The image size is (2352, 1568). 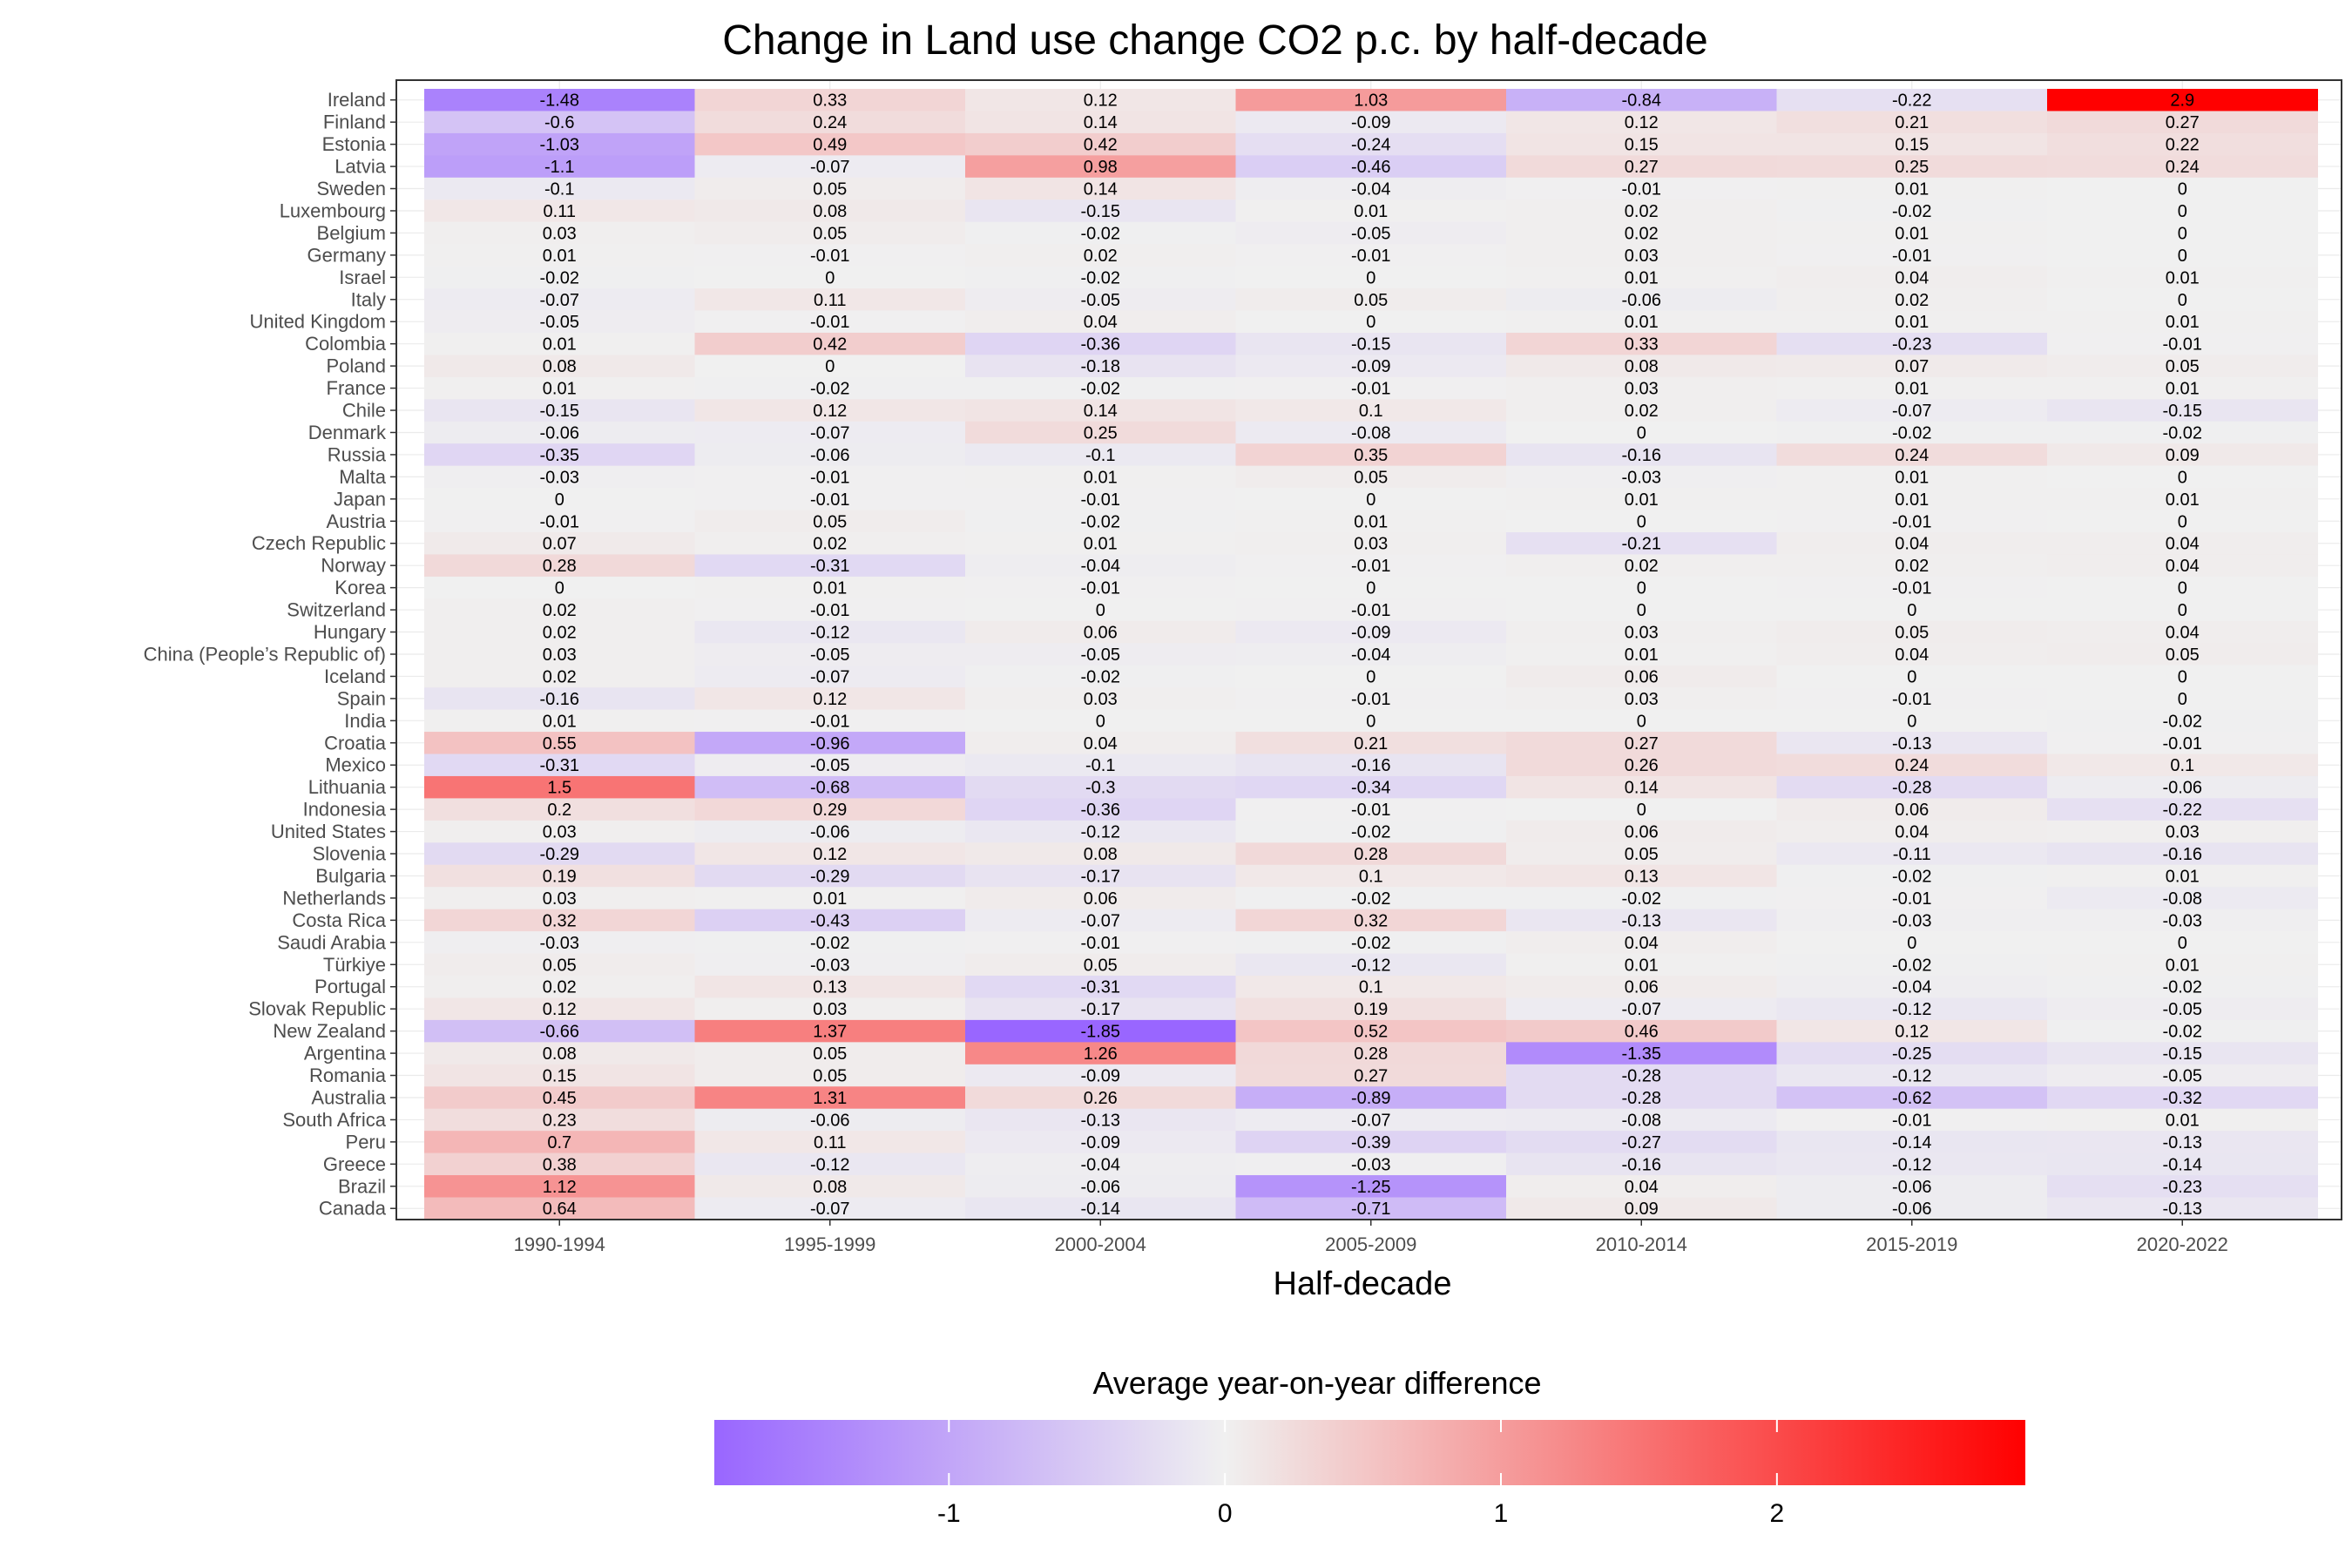 I want to click on row-label: Lithuania, so click(x=347, y=787).